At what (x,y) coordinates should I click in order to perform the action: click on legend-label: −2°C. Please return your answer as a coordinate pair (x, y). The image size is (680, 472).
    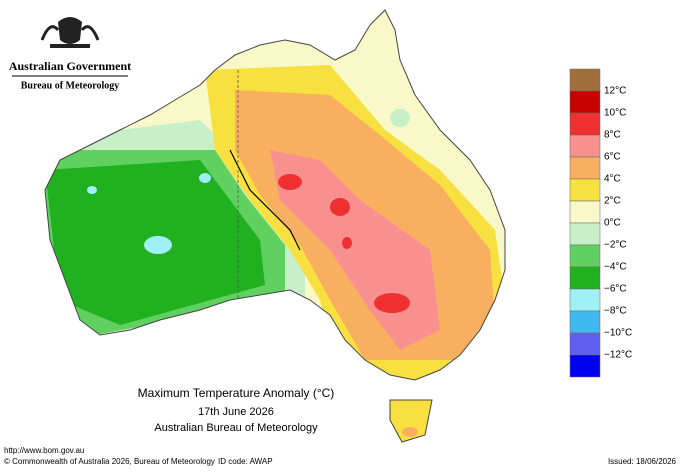
    Looking at the image, I should click on (615, 245).